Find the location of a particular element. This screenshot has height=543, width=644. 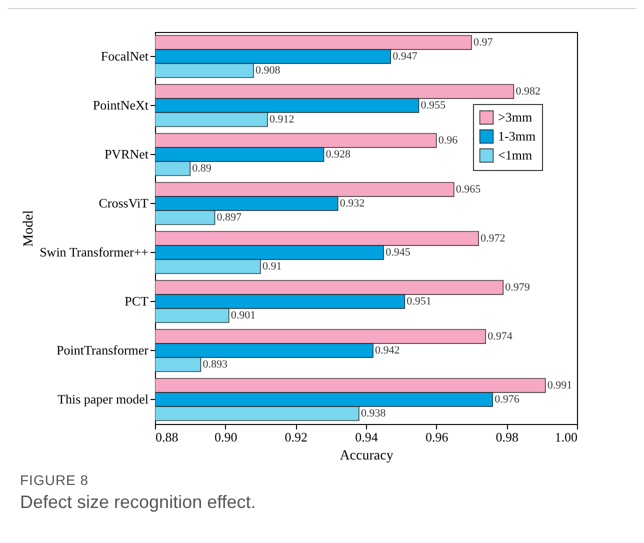

y-tick-label: This paper model is located at coordinates (103, 399).